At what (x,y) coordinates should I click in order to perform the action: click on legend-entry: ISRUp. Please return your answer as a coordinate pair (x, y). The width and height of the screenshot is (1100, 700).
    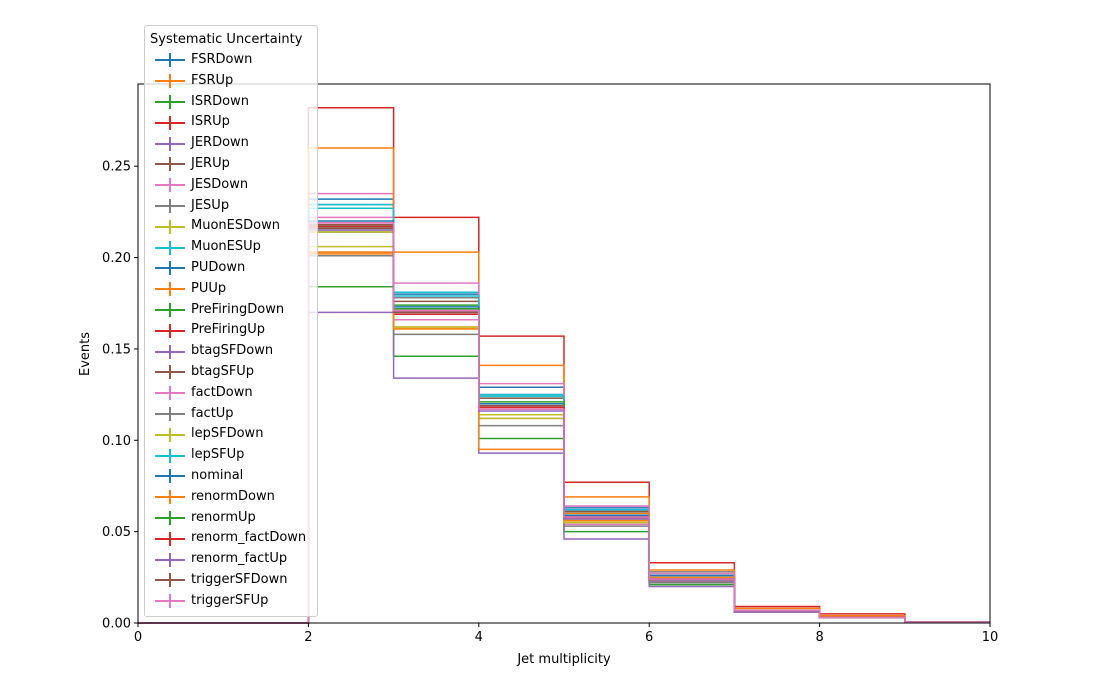
    Looking at the image, I should click on (231, 122).